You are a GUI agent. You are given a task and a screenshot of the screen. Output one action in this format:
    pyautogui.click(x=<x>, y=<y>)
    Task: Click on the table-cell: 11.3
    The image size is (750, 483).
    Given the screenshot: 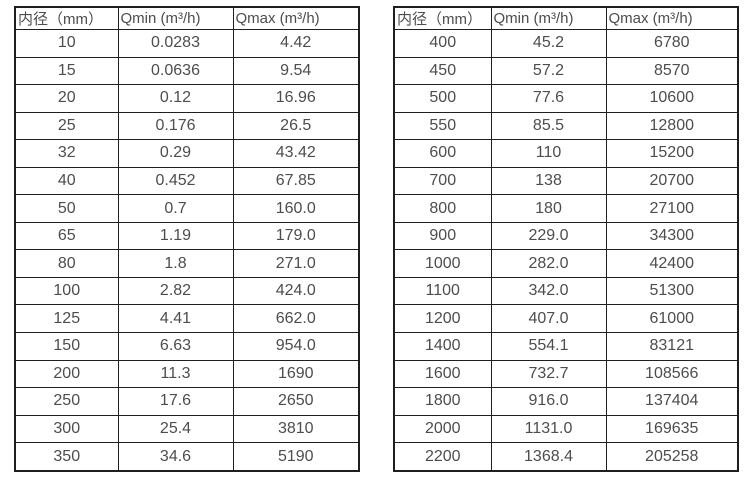 What is the action you would take?
    pyautogui.click(x=175, y=374)
    